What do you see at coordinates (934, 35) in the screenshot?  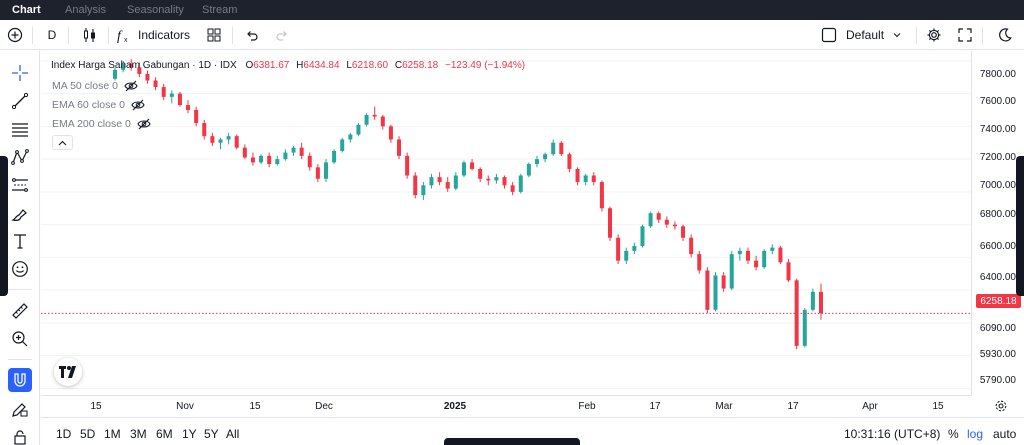 I see `settings-button` at bounding box center [934, 35].